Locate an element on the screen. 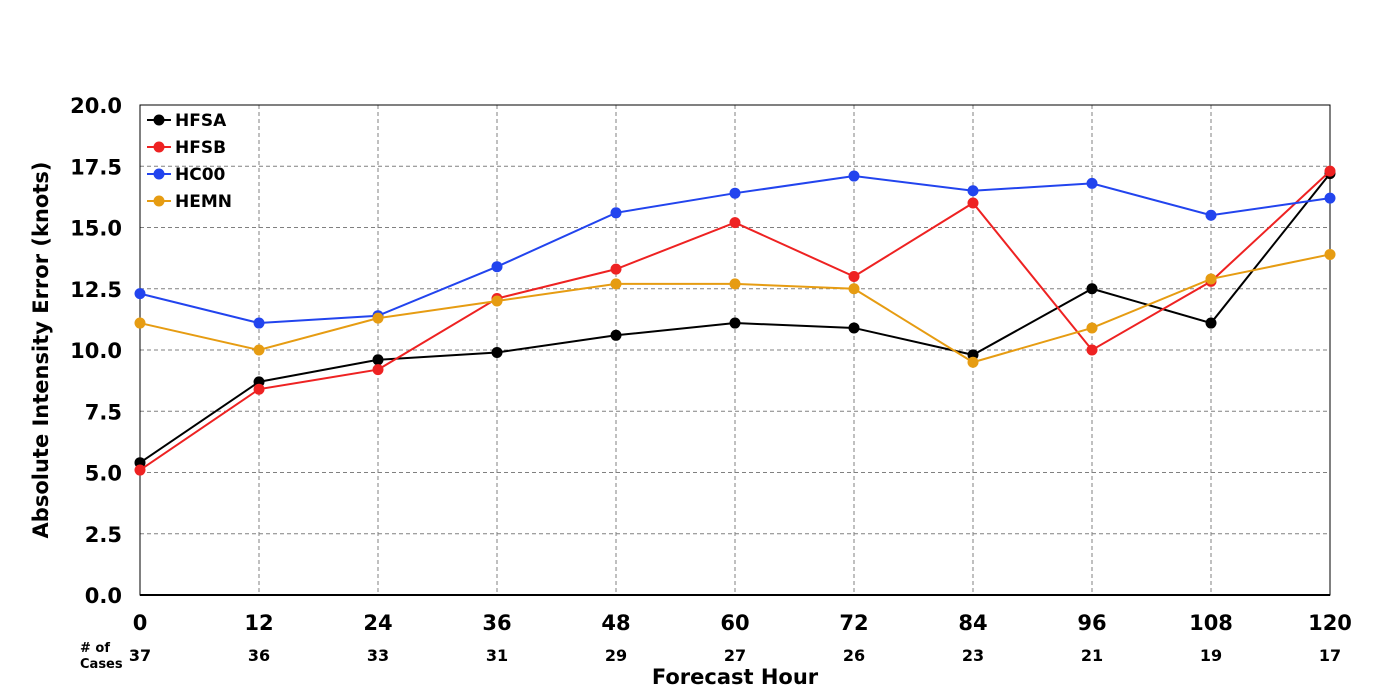 This screenshot has width=1400, height=700. y-tick-label: 15.0 is located at coordinates (96, 229).